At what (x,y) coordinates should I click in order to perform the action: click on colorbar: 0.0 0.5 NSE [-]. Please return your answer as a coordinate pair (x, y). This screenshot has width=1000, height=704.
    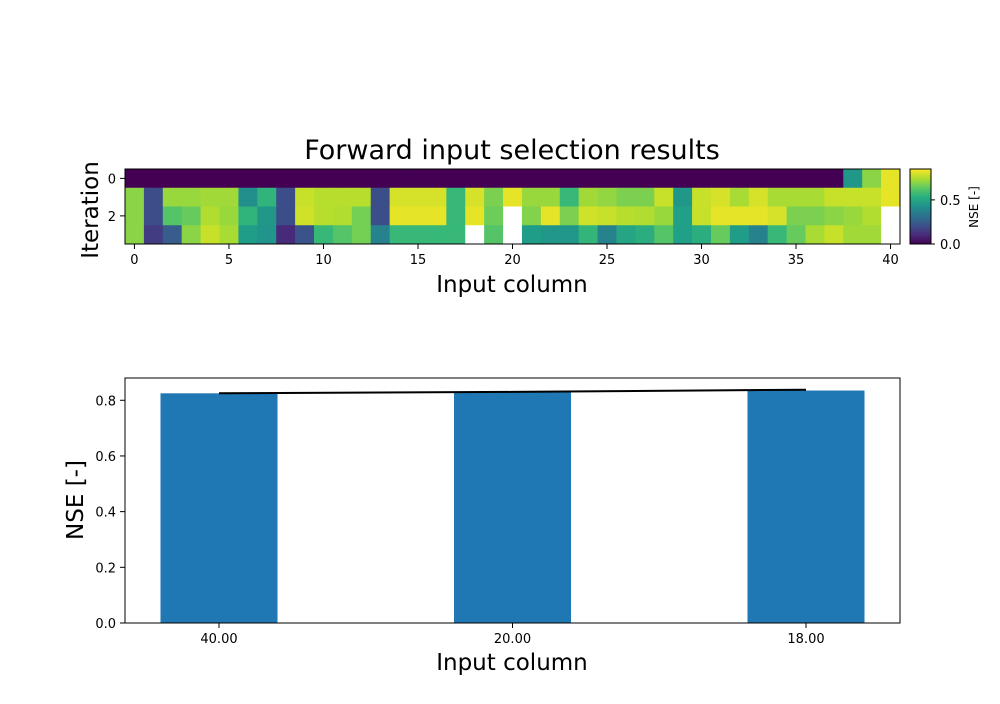
    Looking at the image, I should click on (945, 210).